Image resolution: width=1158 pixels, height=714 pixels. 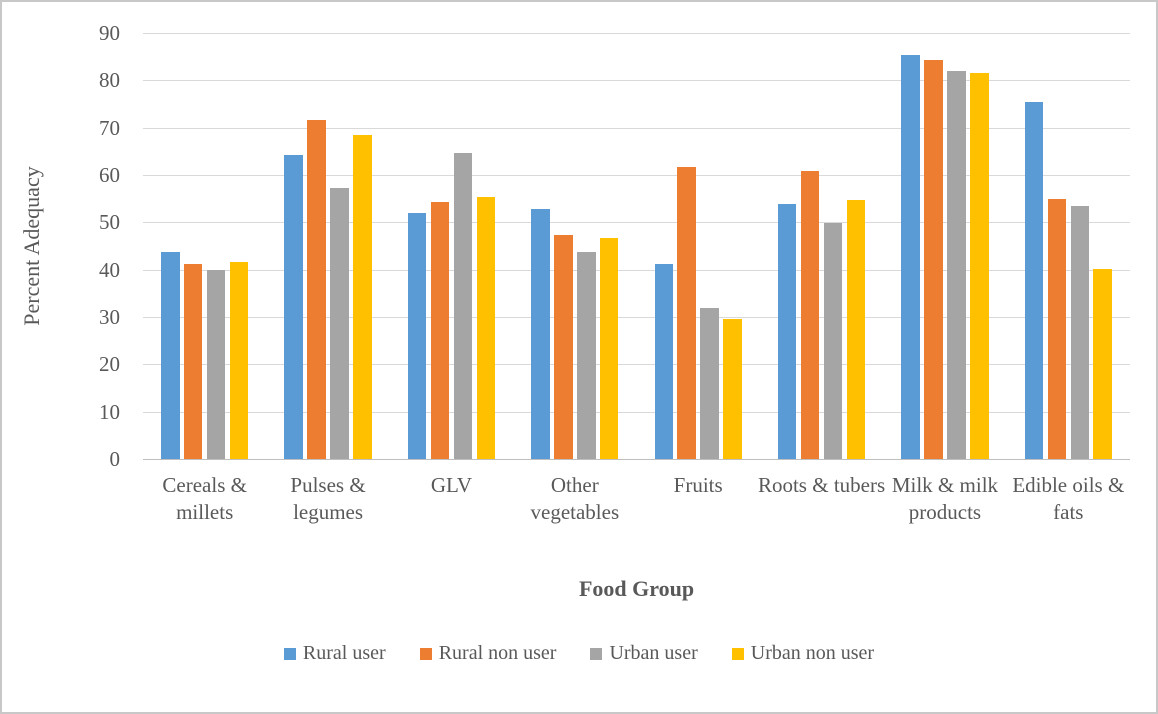 What do you see at coordinates (945, 498) in the screenshot?
I see `x-category-label-7: Milk & milk products` at bounding box center [945, 498].